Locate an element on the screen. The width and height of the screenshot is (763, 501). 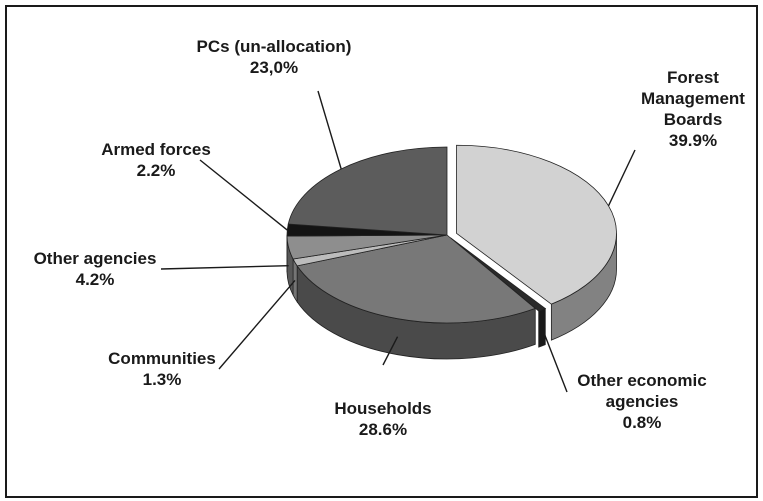
slice-name-oa: Other agencies is located at coordinates (95, 258).